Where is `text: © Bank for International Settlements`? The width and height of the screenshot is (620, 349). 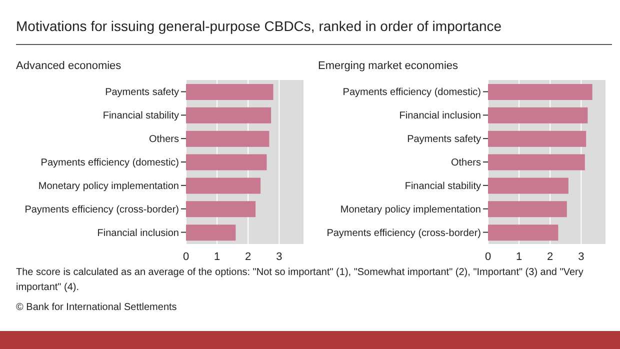
text: © Bank for International Settlements is located at coordinates (97, 308).